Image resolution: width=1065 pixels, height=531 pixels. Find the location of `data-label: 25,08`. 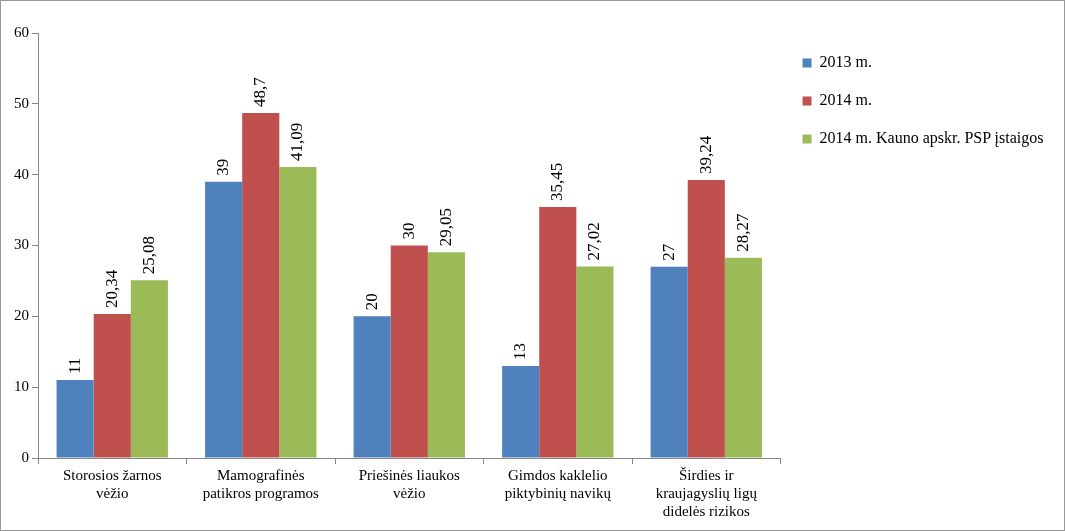

data-label: 25,08 is located at coordinates (148, 255).